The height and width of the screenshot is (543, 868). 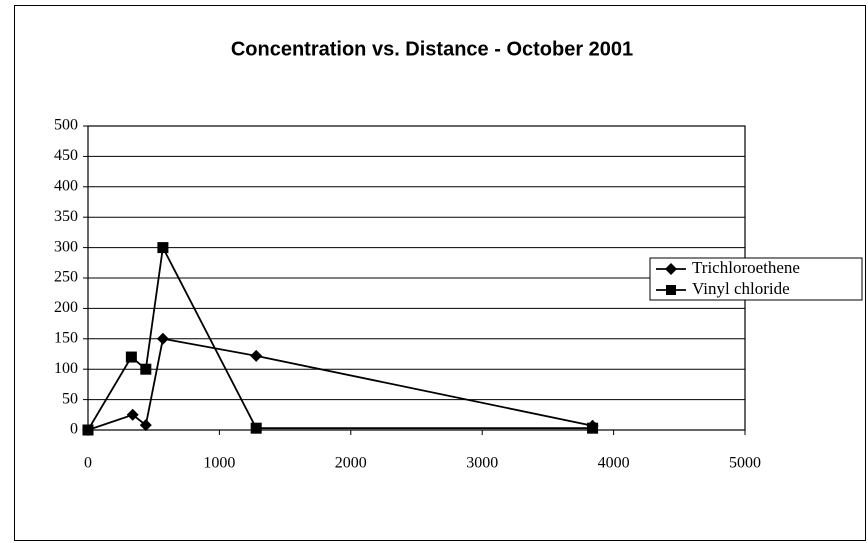 I want to click on series-line, so click(x=340, y=384).